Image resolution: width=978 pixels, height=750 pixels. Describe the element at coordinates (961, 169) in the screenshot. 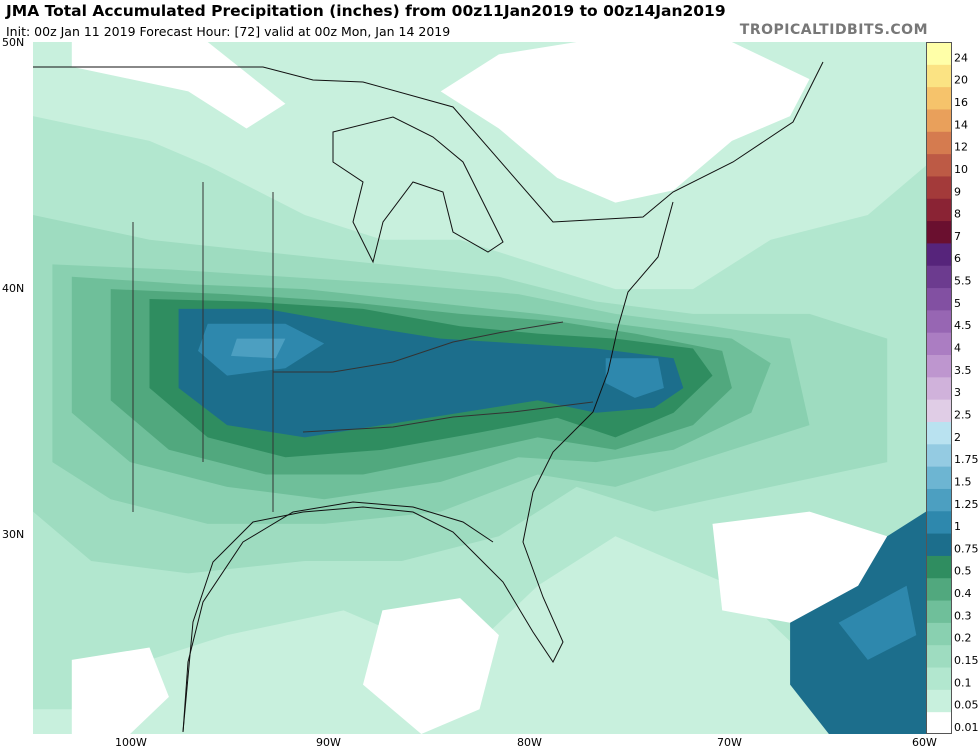

I see `colorbar-label-25: 10` at that location.